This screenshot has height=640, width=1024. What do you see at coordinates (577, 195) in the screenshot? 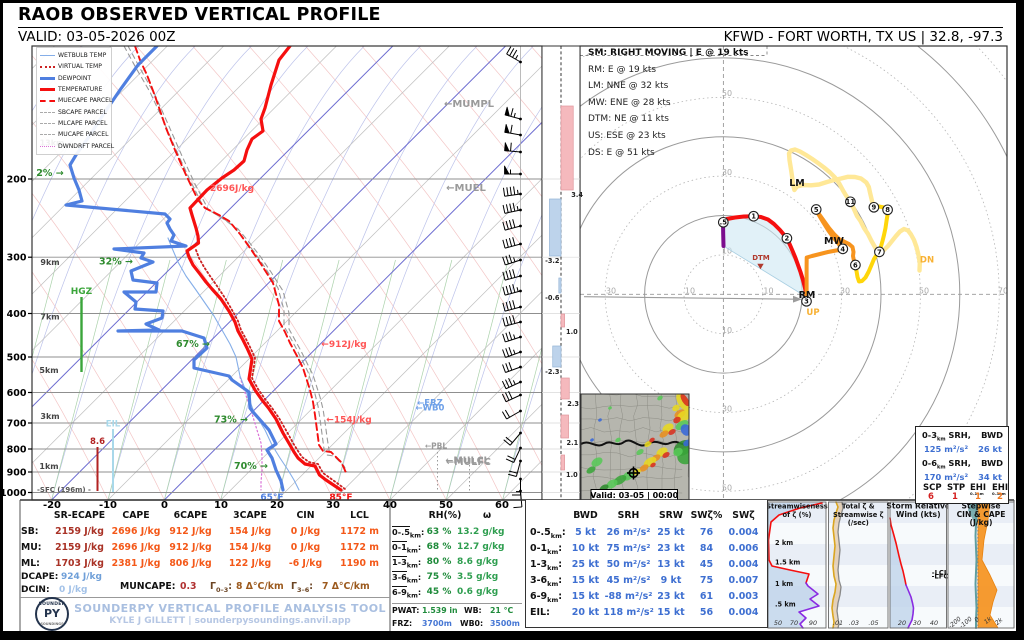
I see `omega-bar-label: 3.4` at bounding box center [577, 195].